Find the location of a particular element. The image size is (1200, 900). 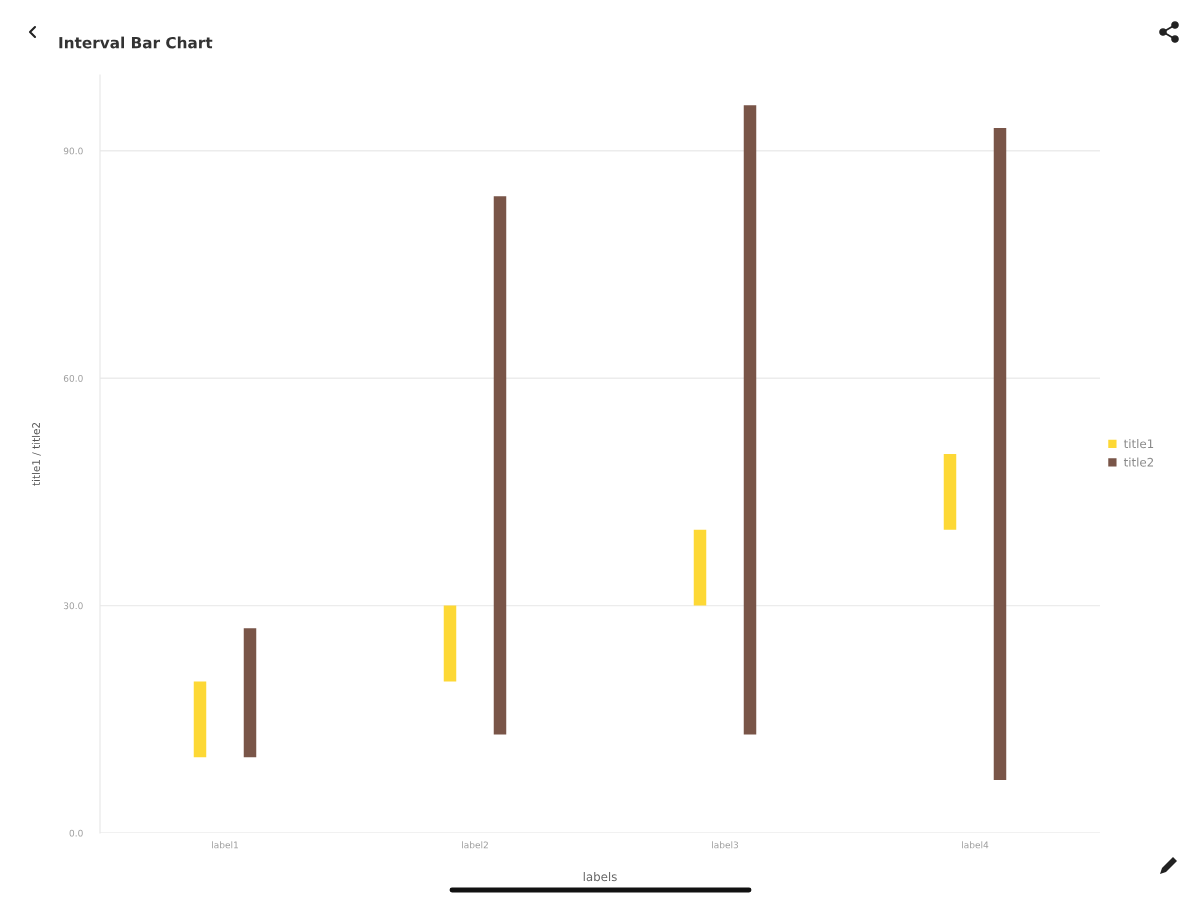

x-tick-label: label2 is located at coordinates (475, 845).